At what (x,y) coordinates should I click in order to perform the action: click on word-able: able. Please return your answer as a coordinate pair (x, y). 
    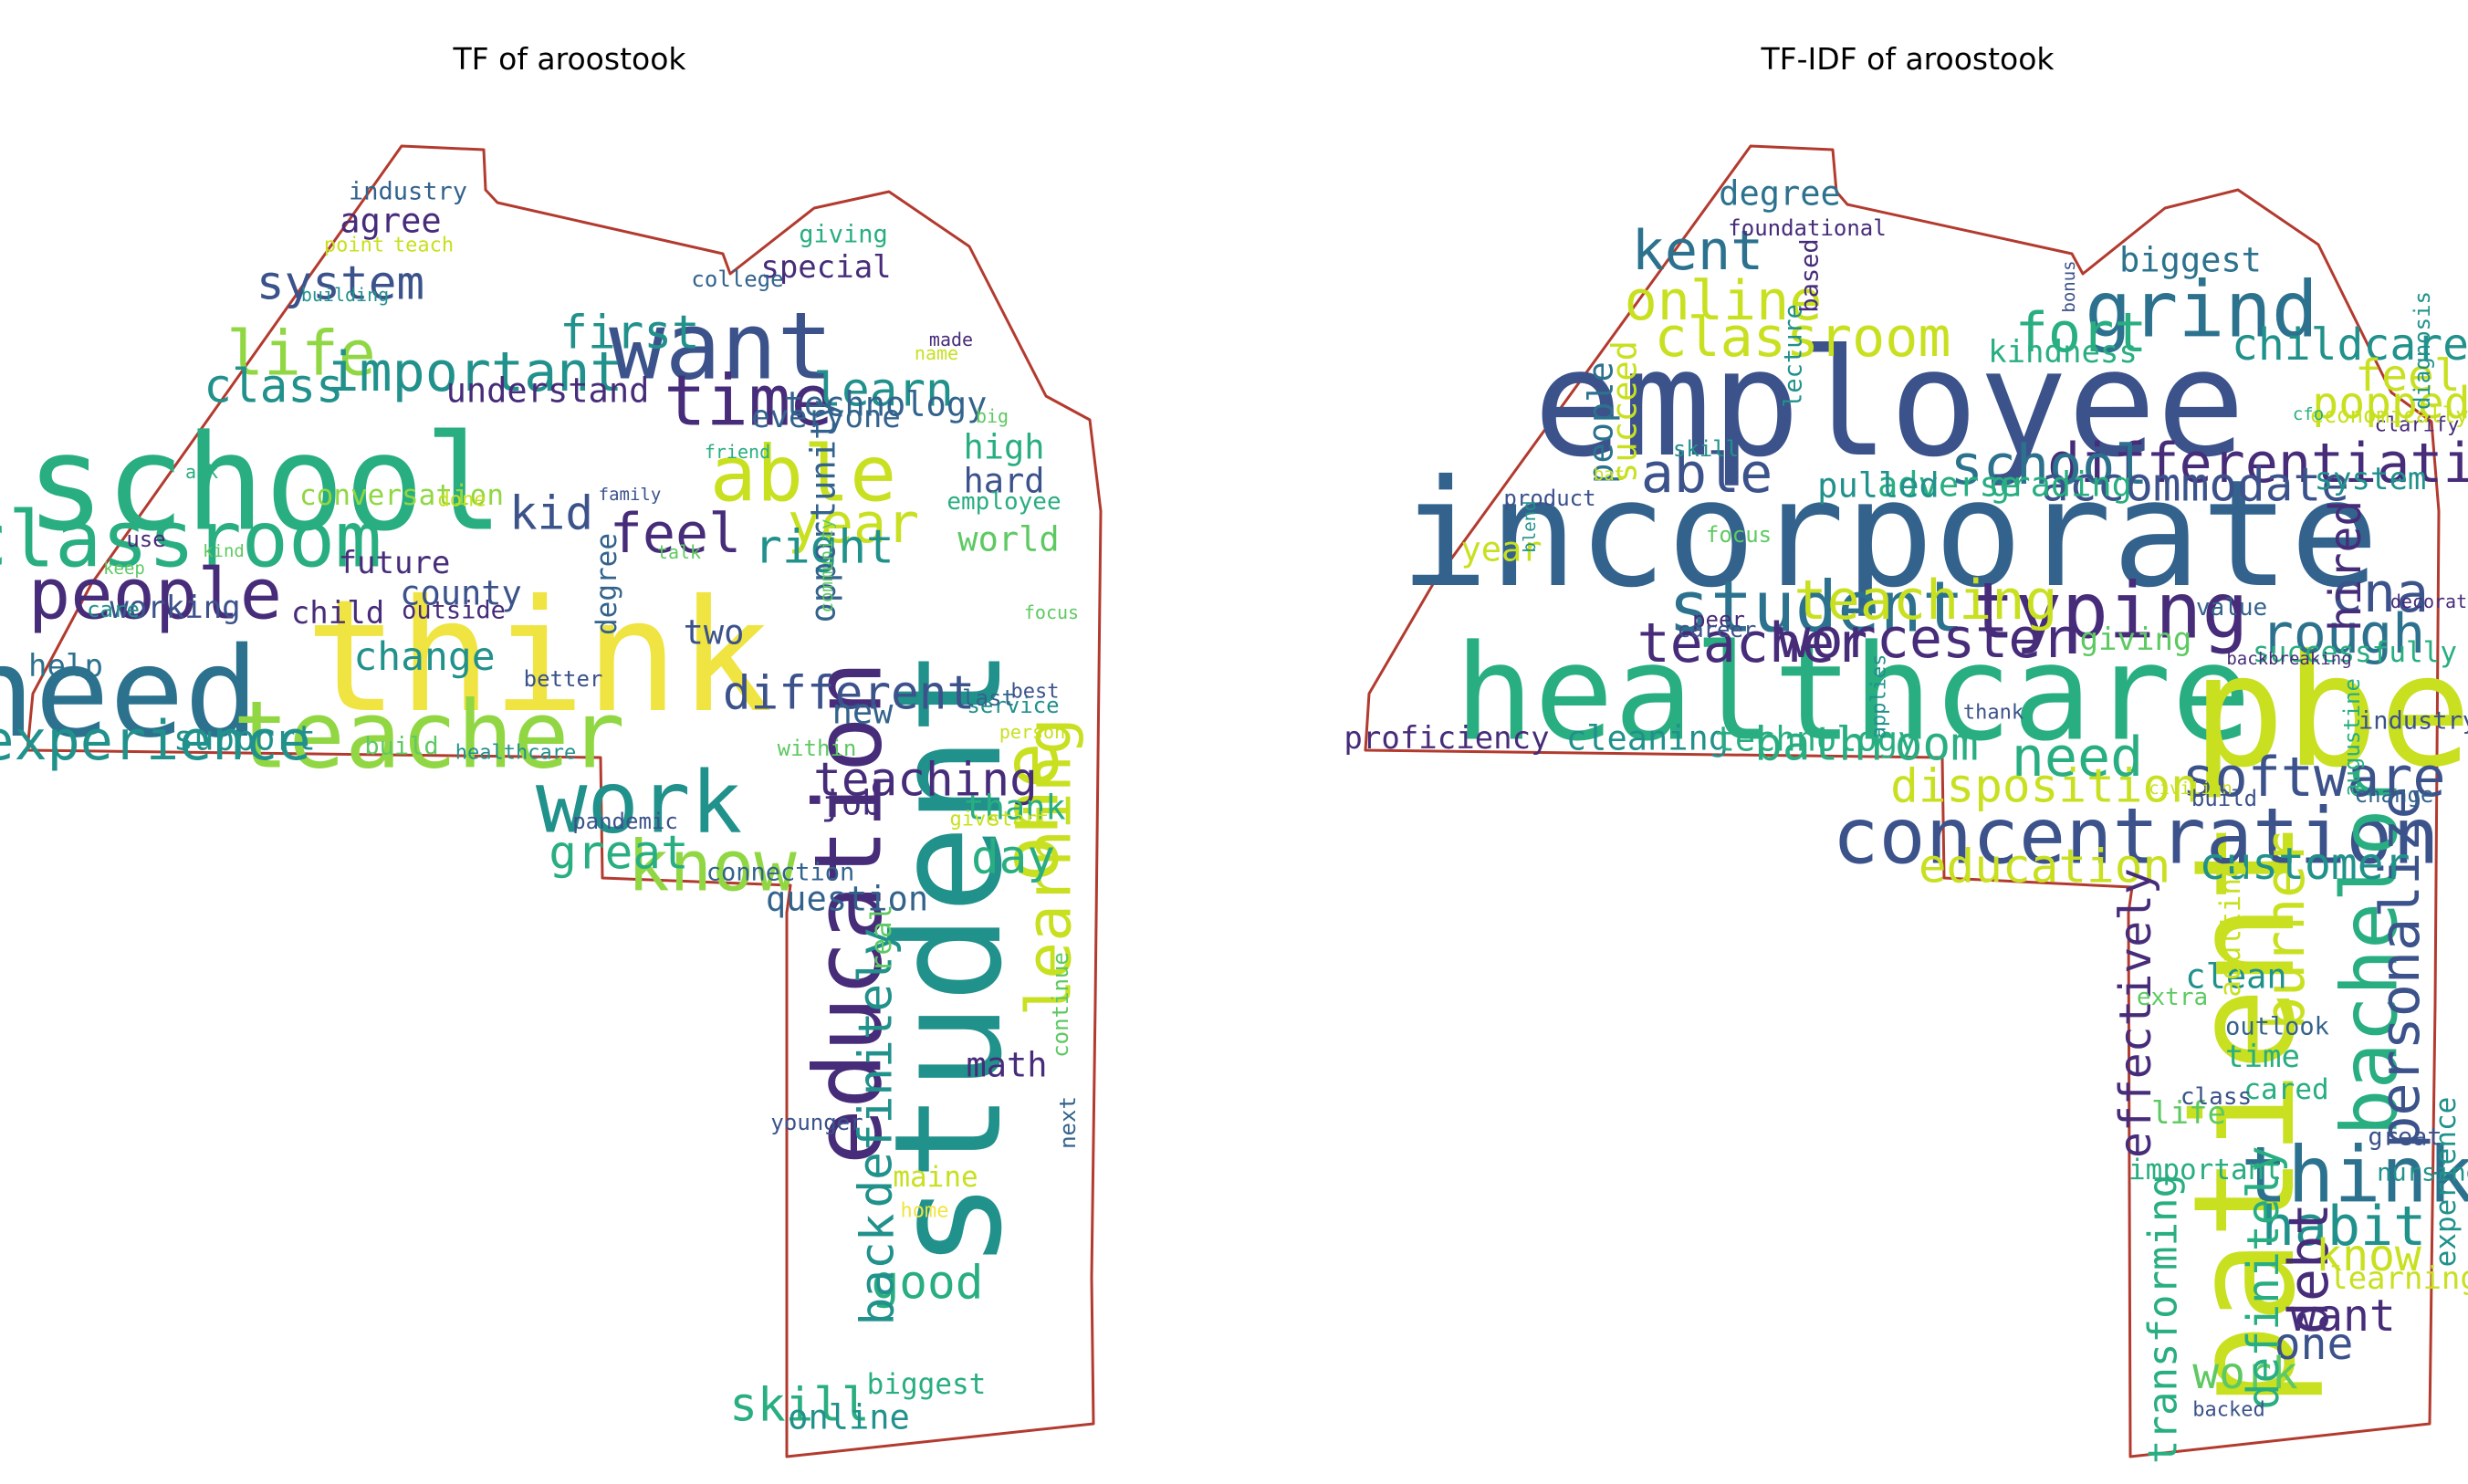
    Looking at the image, I should click on (1707, 474).